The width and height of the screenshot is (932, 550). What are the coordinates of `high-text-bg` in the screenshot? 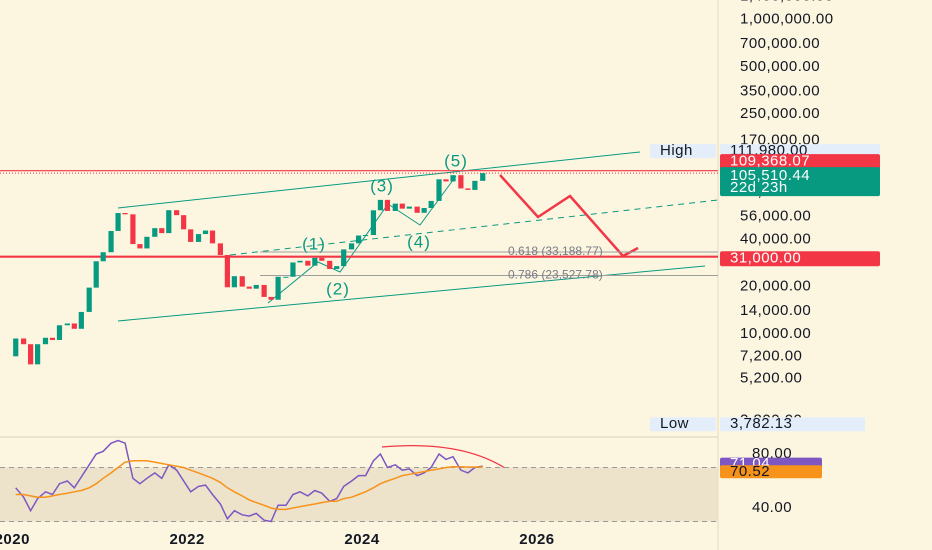 It's located at (683, 151).